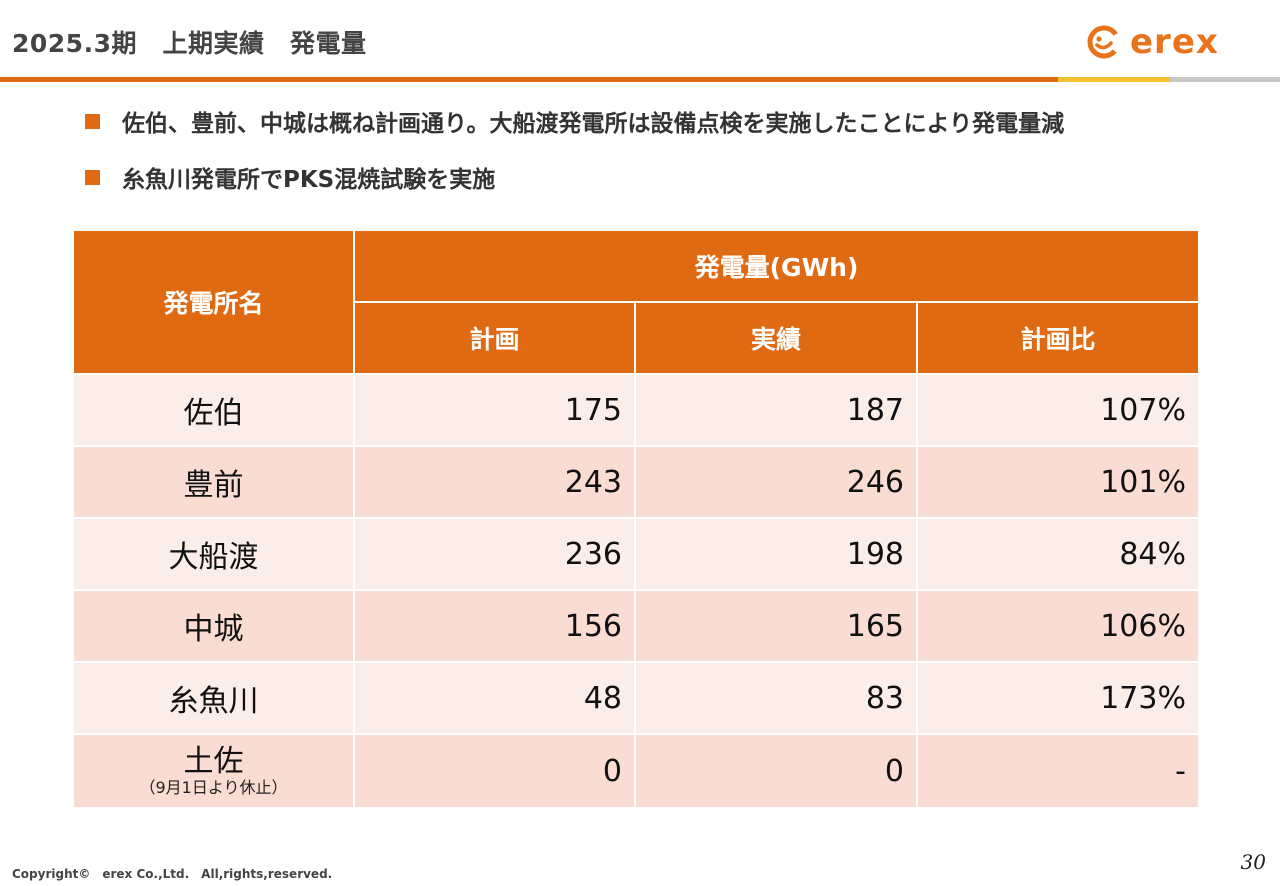 The height and width of the screenshot is (886, 1280). I want to click on station-name: 土佐, so click(213, 761).